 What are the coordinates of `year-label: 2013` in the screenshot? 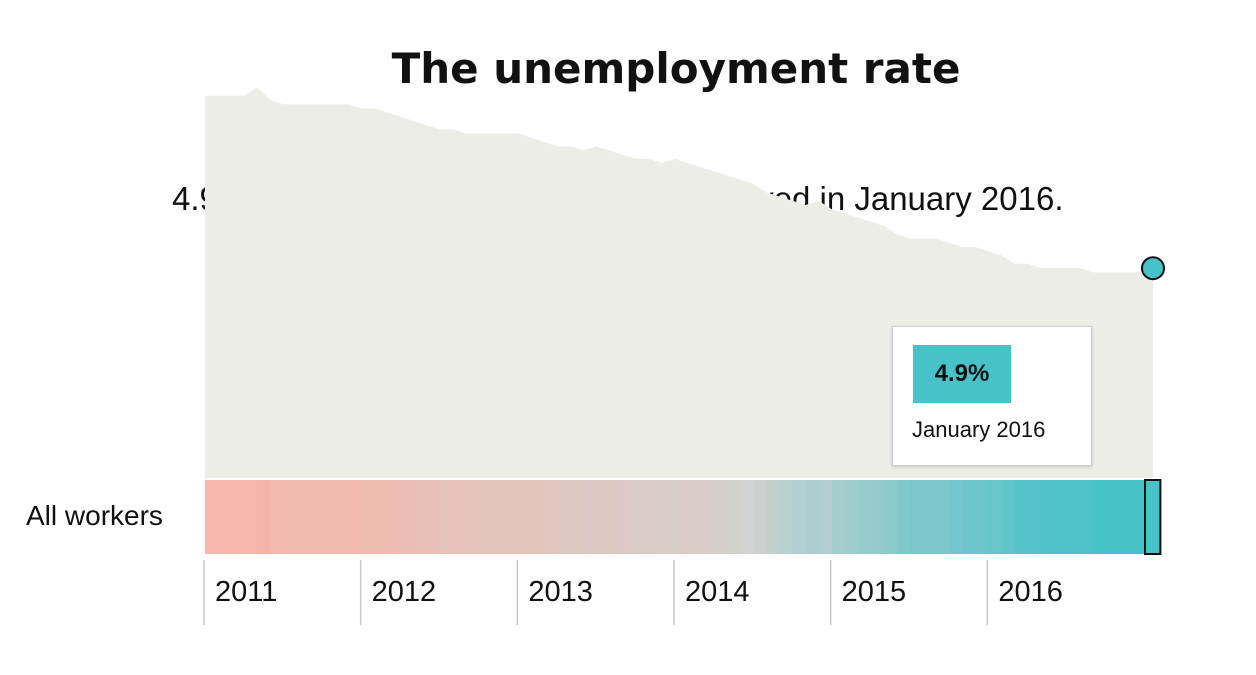 It's located at (560, 592).